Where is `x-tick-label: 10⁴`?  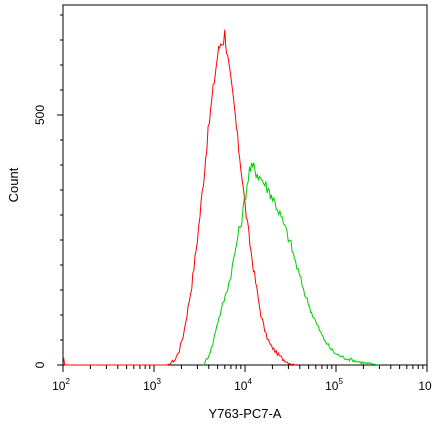
x-tick-label: 10⁴ is located at coordinates (243, 385).